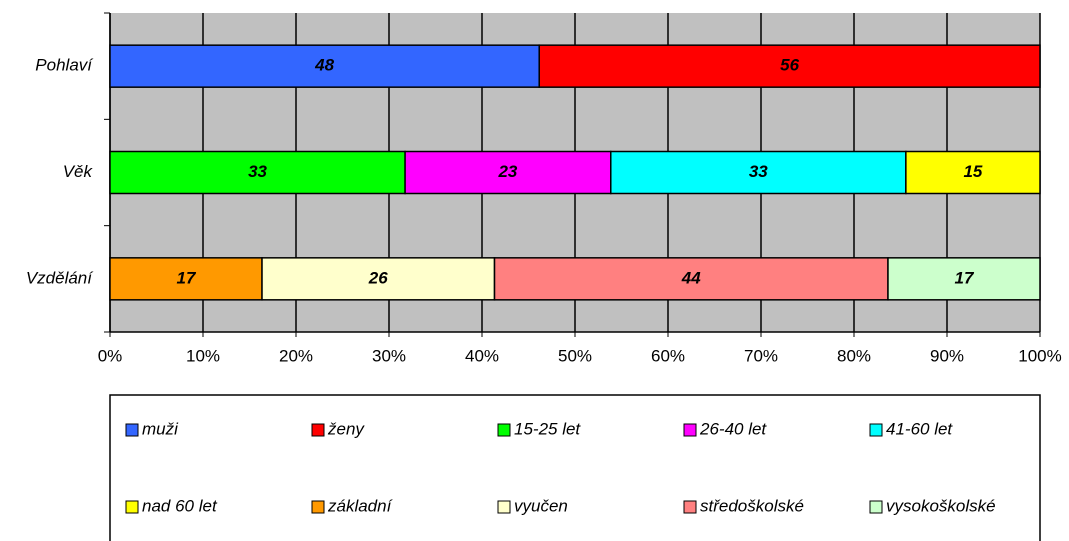 This screenshot has height=541, width=1069. Describe the element at coordinates (854, 355) in the screenshot. I see `x-tick-label: 80%` at that location.